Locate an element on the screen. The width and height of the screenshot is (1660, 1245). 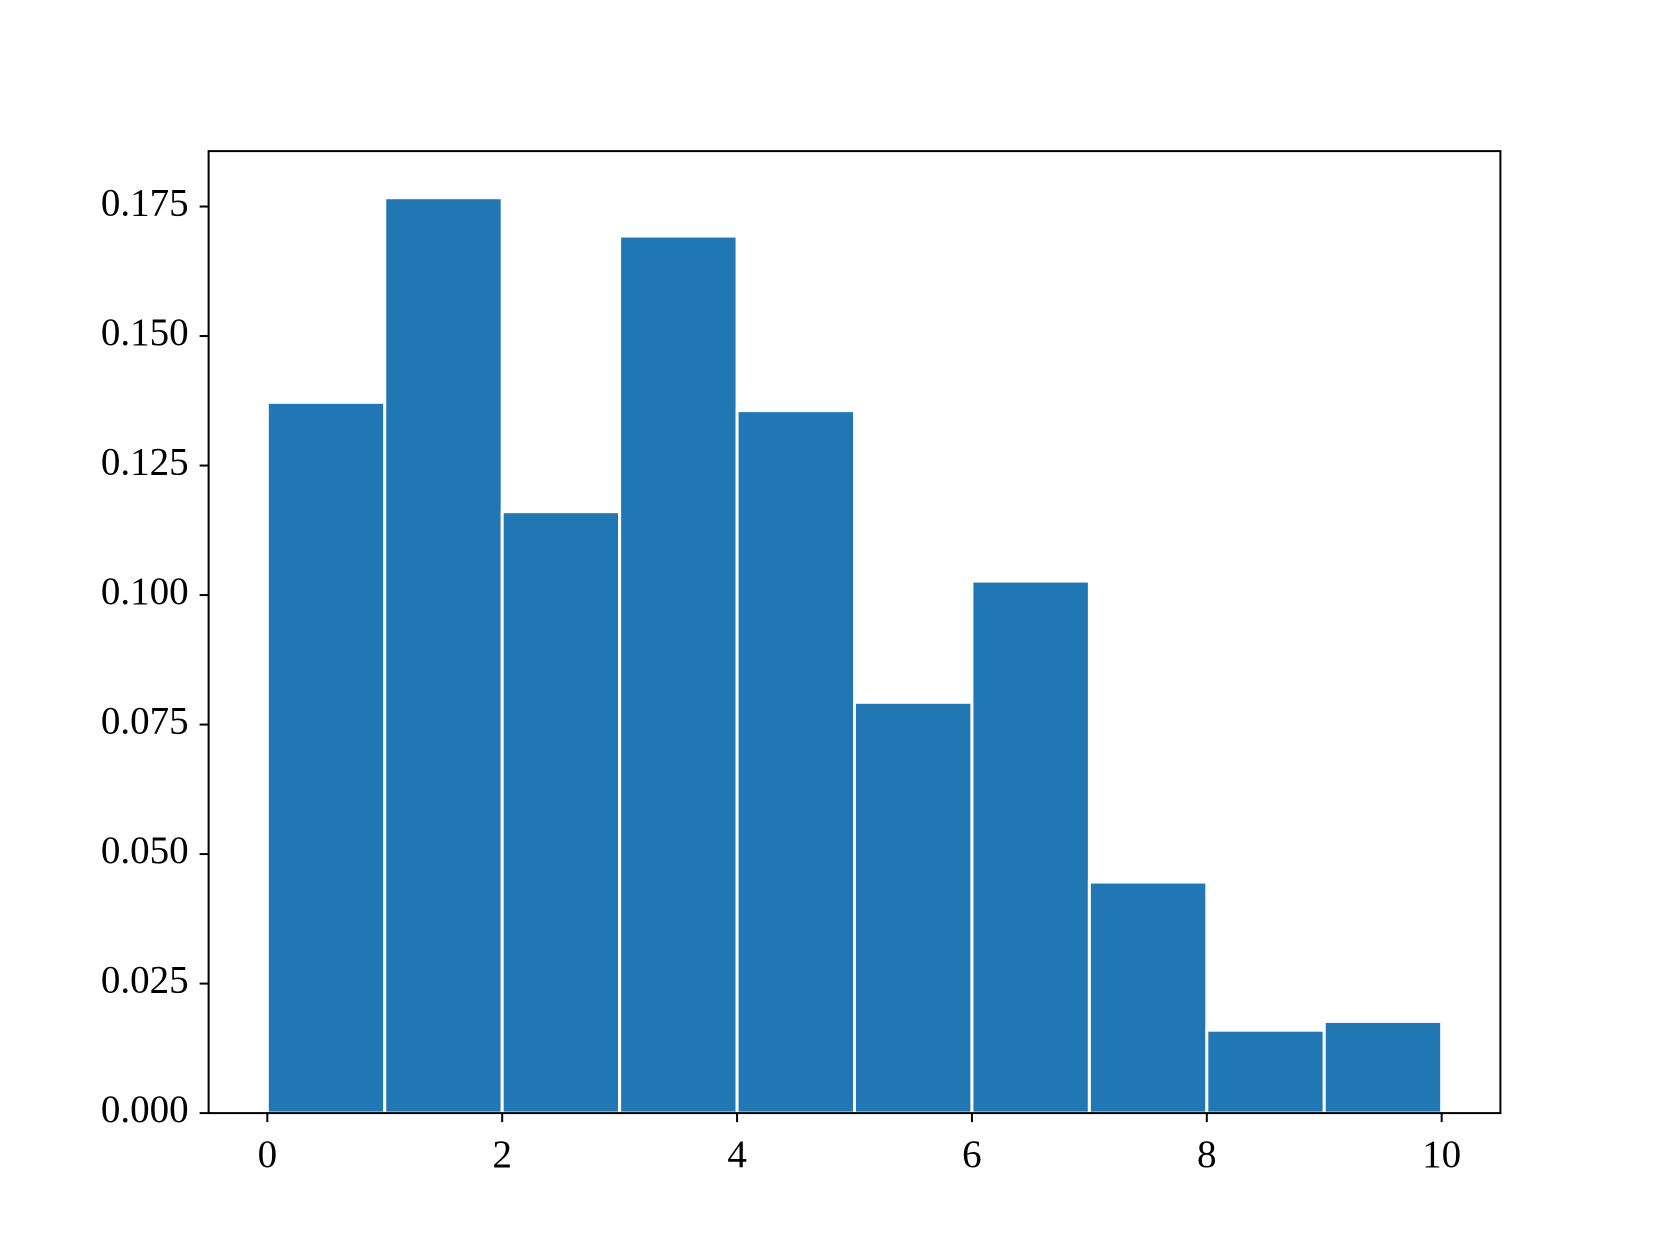
y-tick-label: 0.100 is located at coordinates (145, 591).